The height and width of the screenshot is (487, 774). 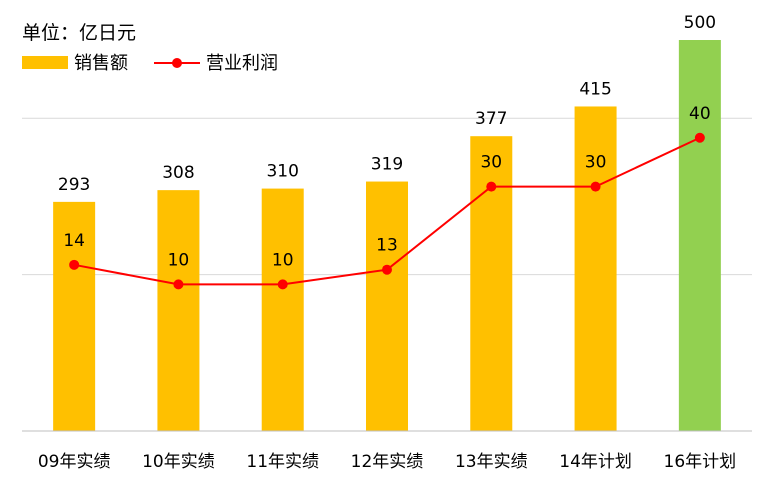 What do you see at coordinates (491, 163) in the screenshot?
I see `profit-value-label-5: 30` at bounding box center [491, 163].